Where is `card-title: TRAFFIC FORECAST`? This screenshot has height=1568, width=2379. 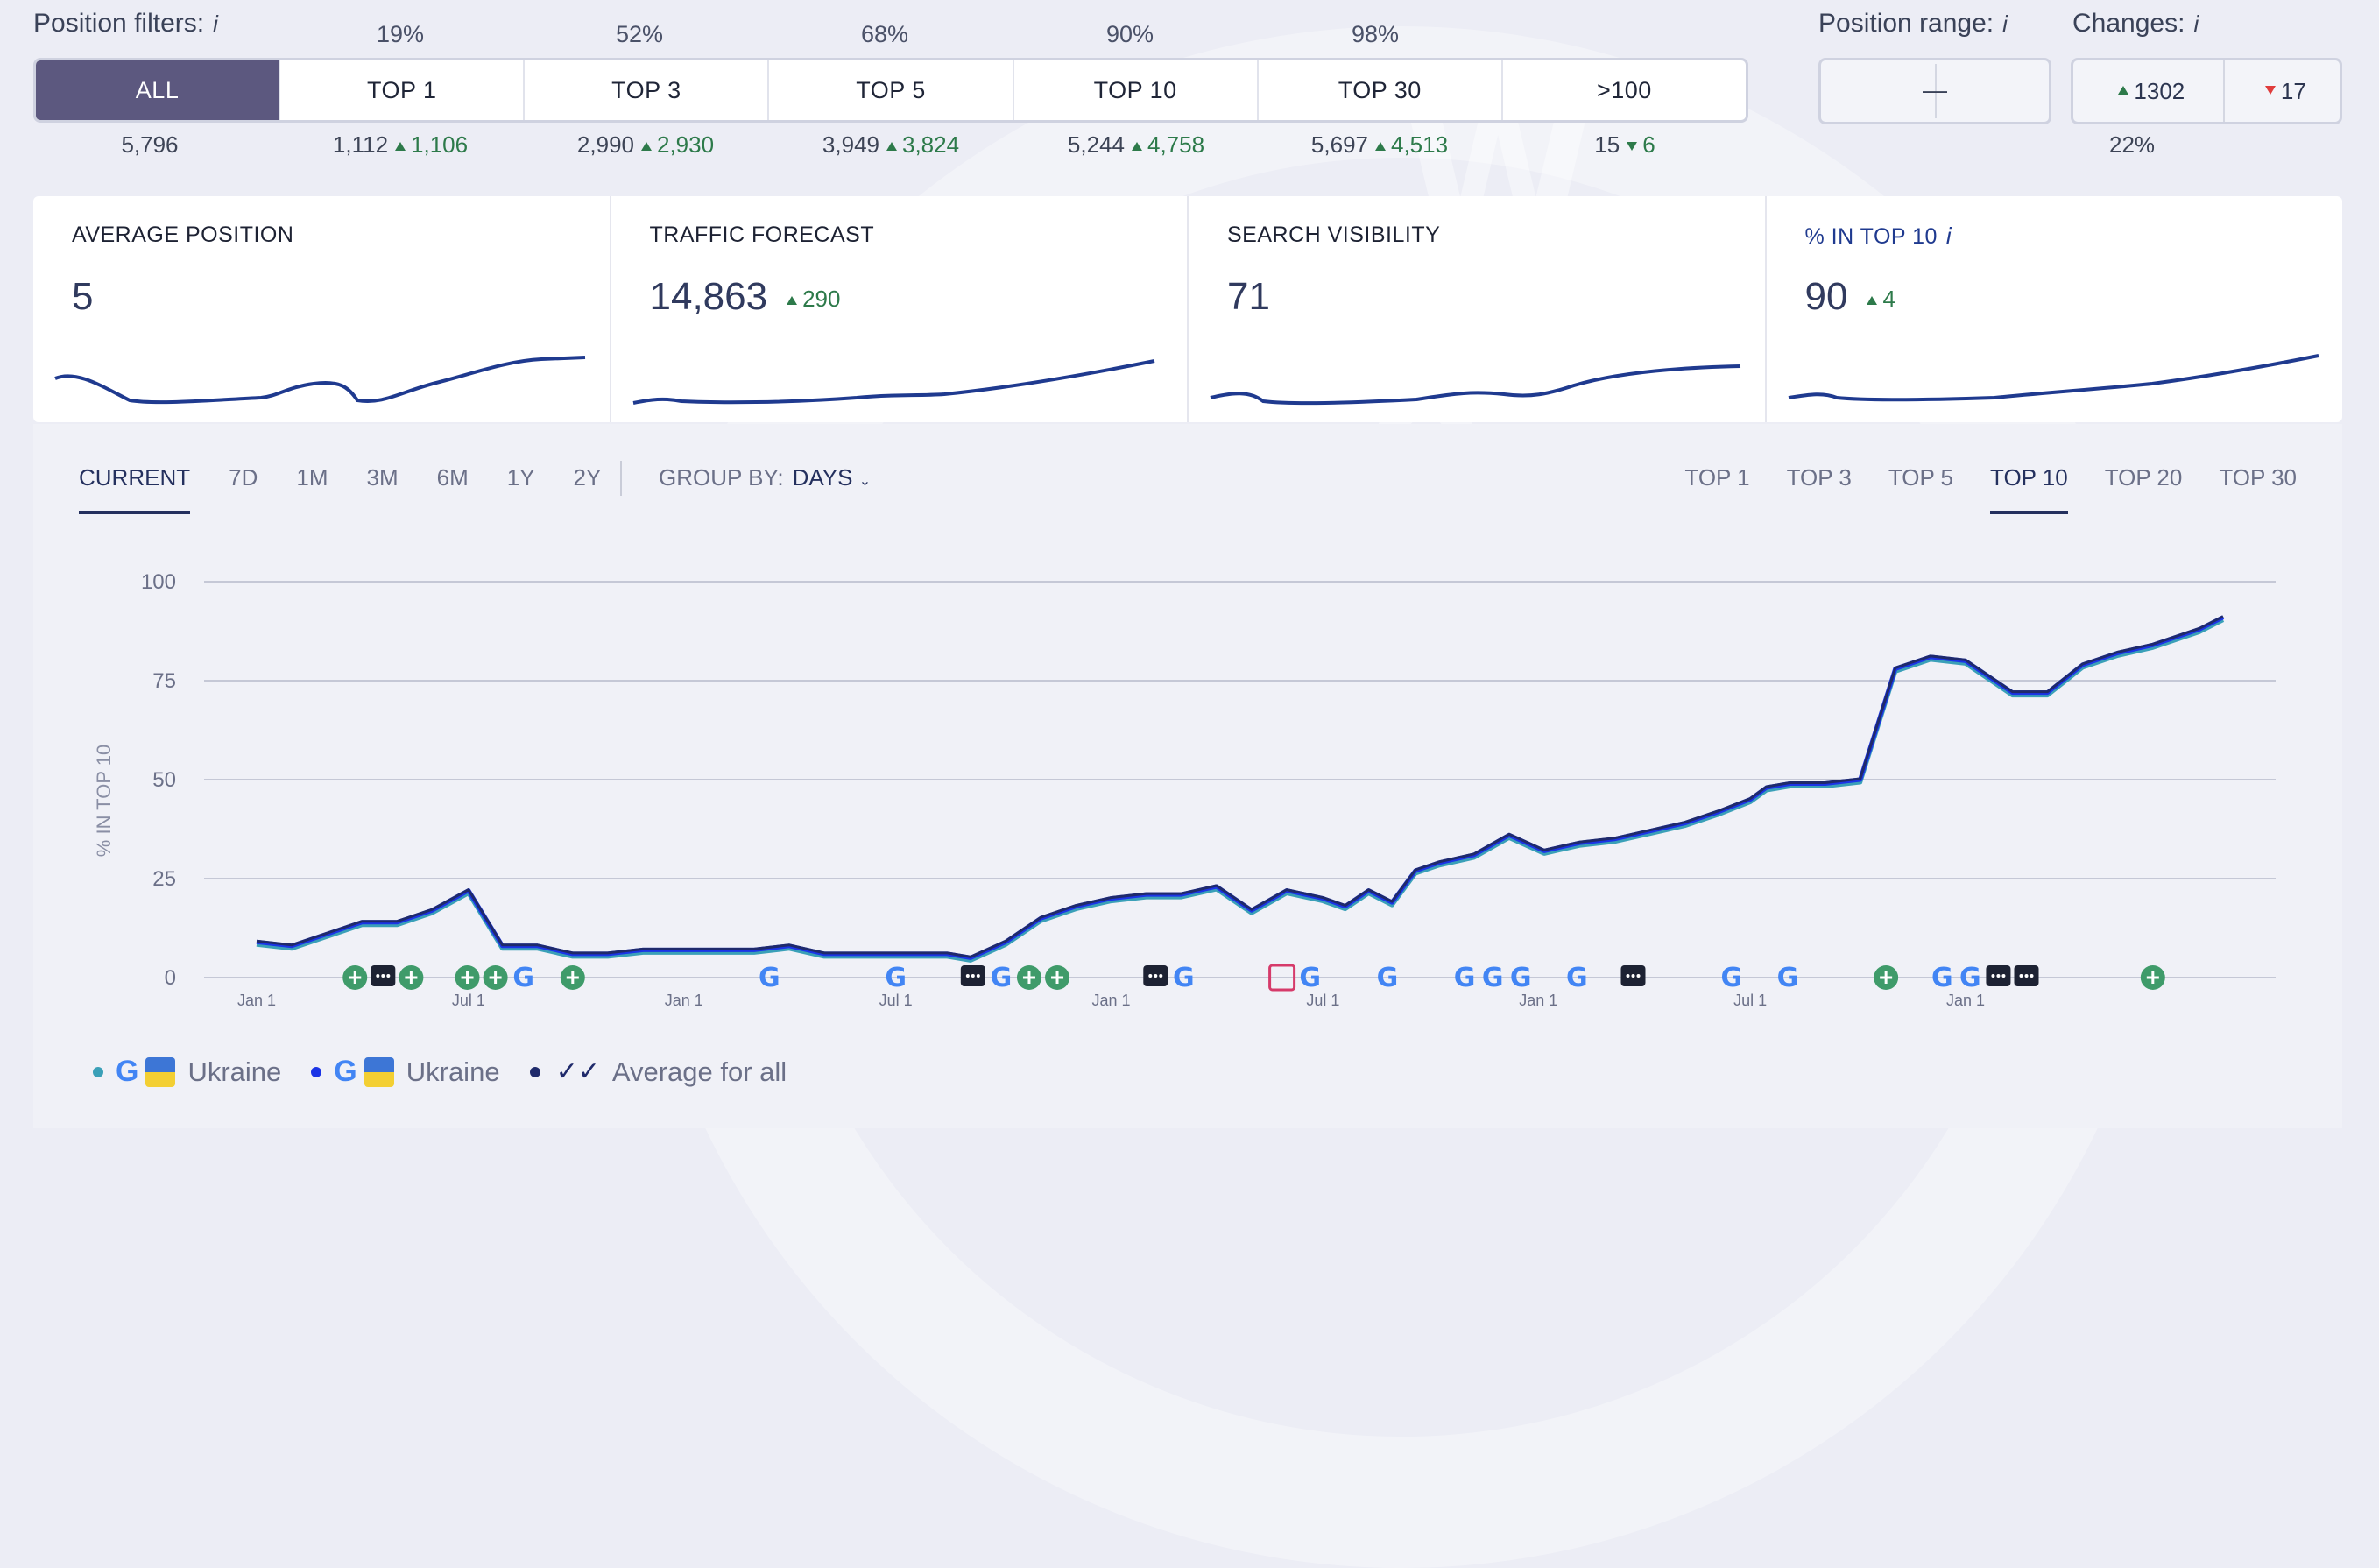
card-title: TRAFFIC FORECAST is located at coordinates (762, 234).